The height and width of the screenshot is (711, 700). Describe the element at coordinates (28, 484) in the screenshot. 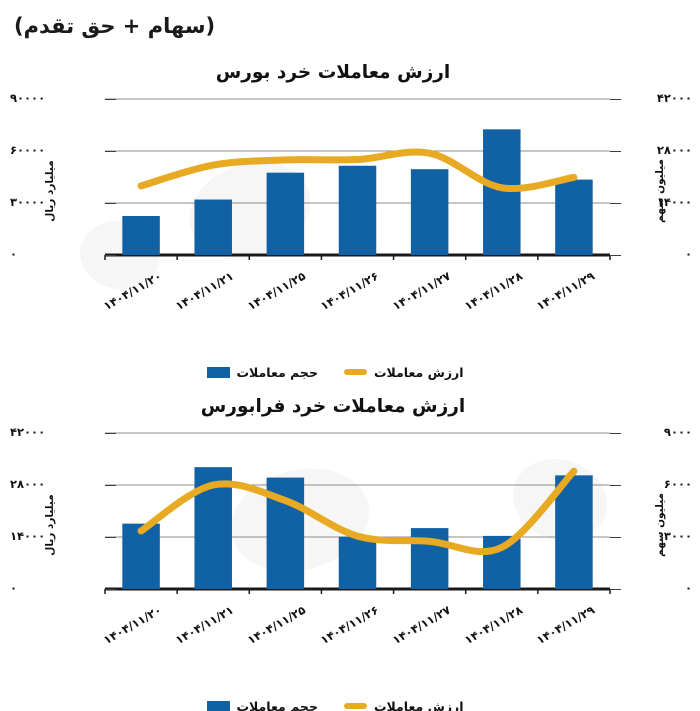

I see `left-axis-tick-label: ۲۸۰۰۰` at that location.